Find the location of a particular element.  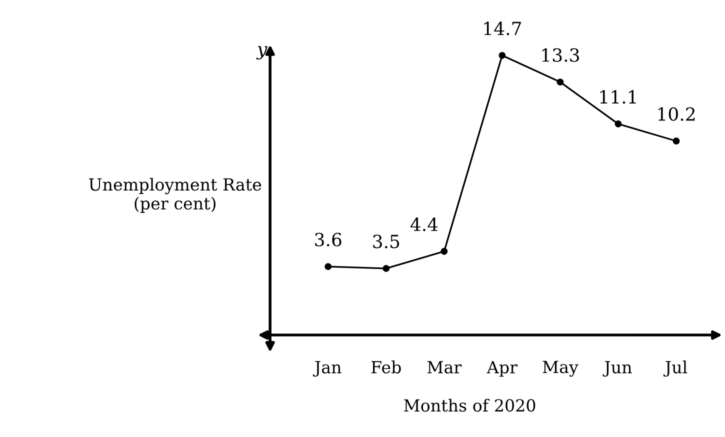

data-label: 13.3 is located at coordinates (560, 55).